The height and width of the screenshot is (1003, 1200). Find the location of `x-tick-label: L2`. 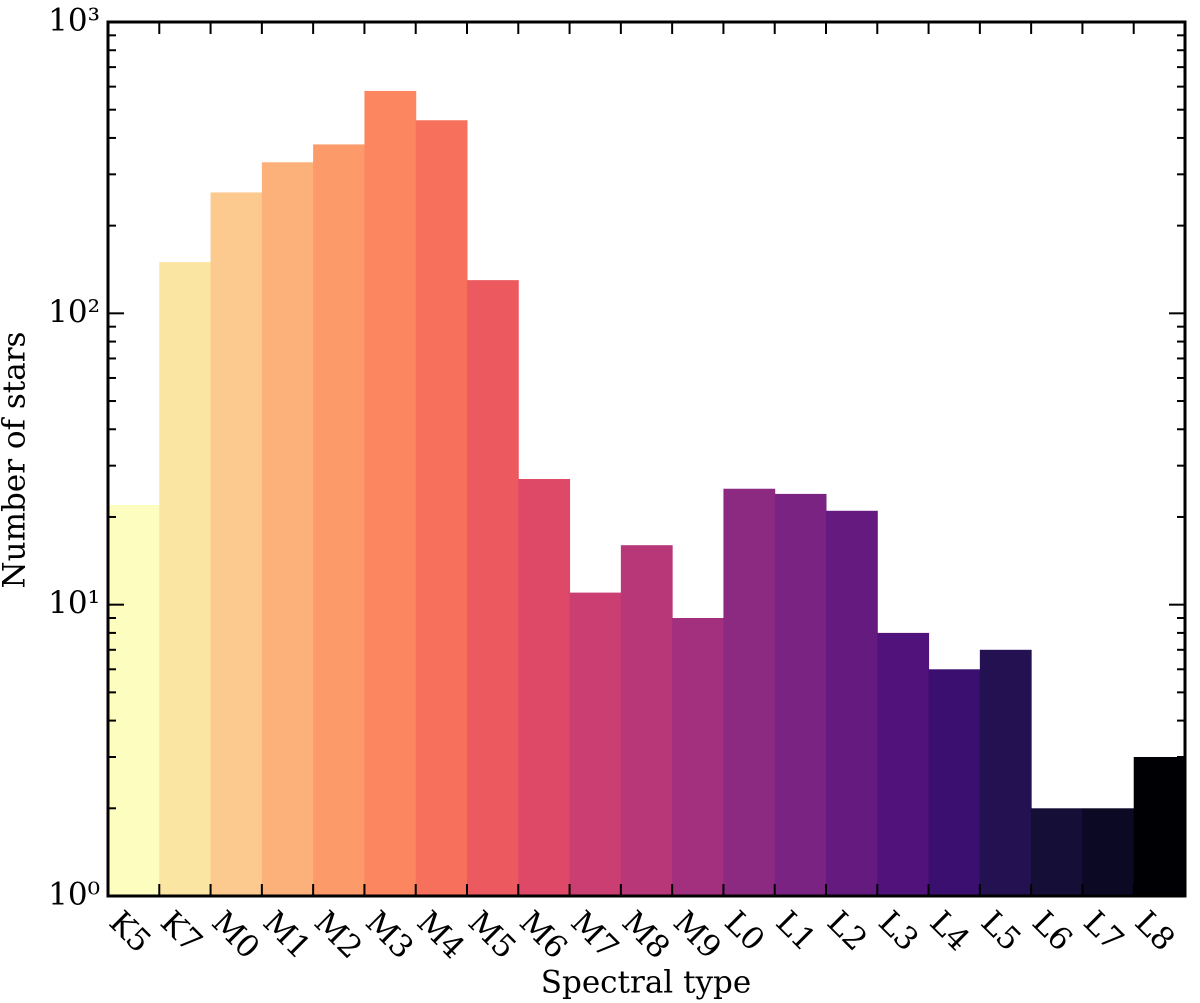

x-tick-label: L2 is located at coordinates (847, 931).